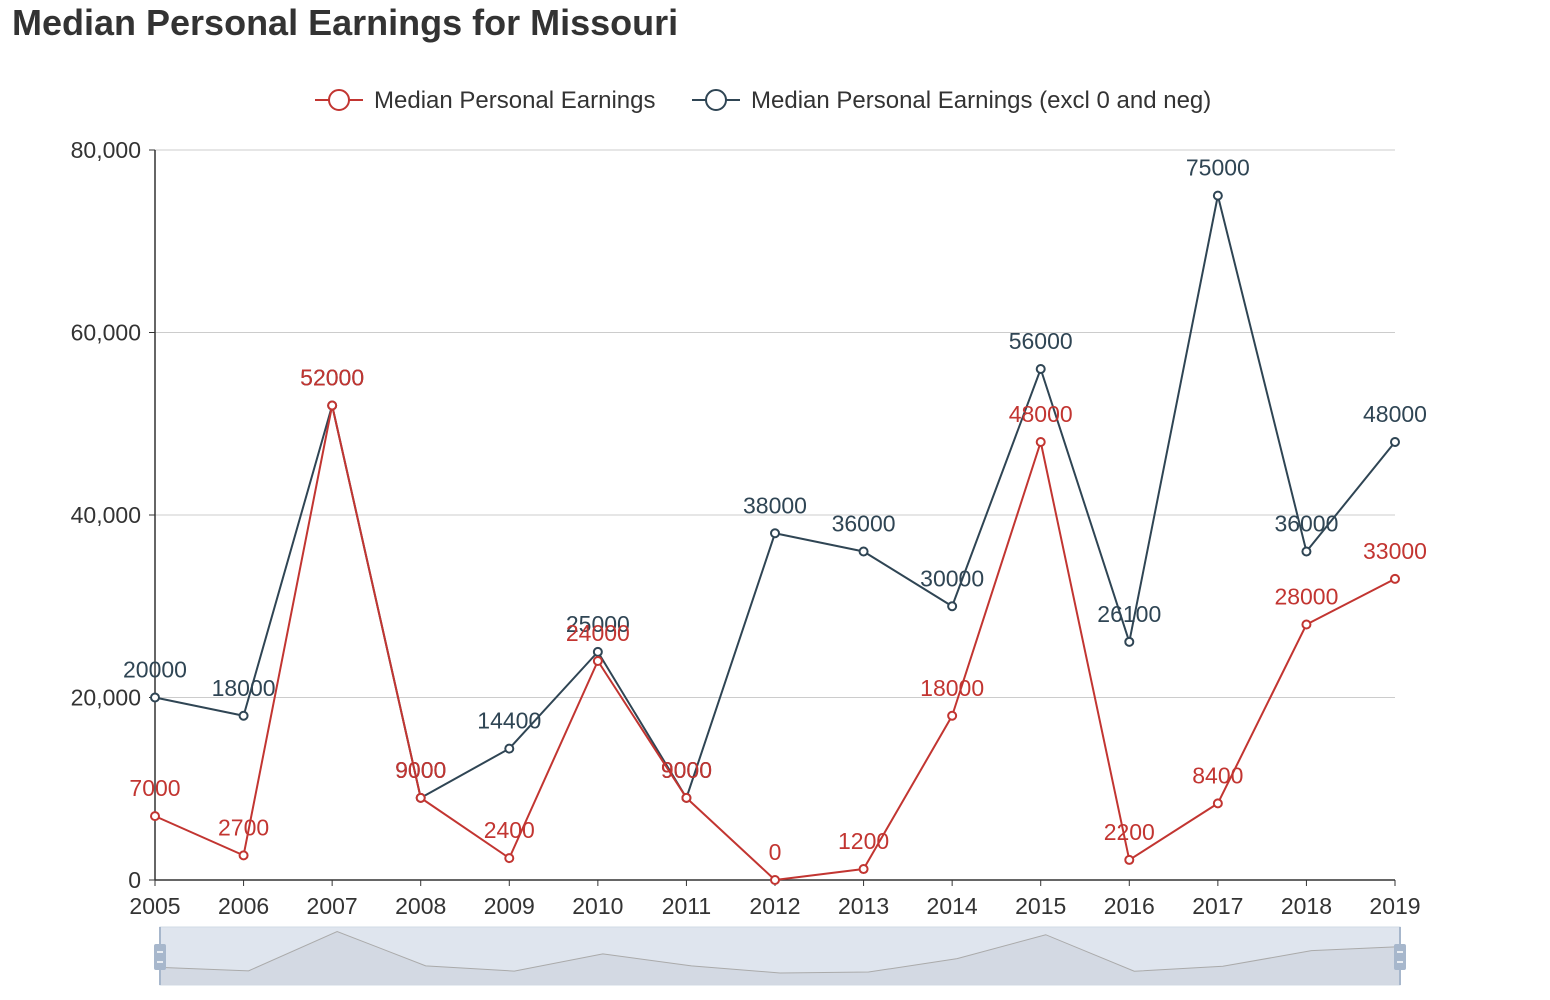  I want to click on legend-item-1: Median Personal Earnings, so click(485, 100).